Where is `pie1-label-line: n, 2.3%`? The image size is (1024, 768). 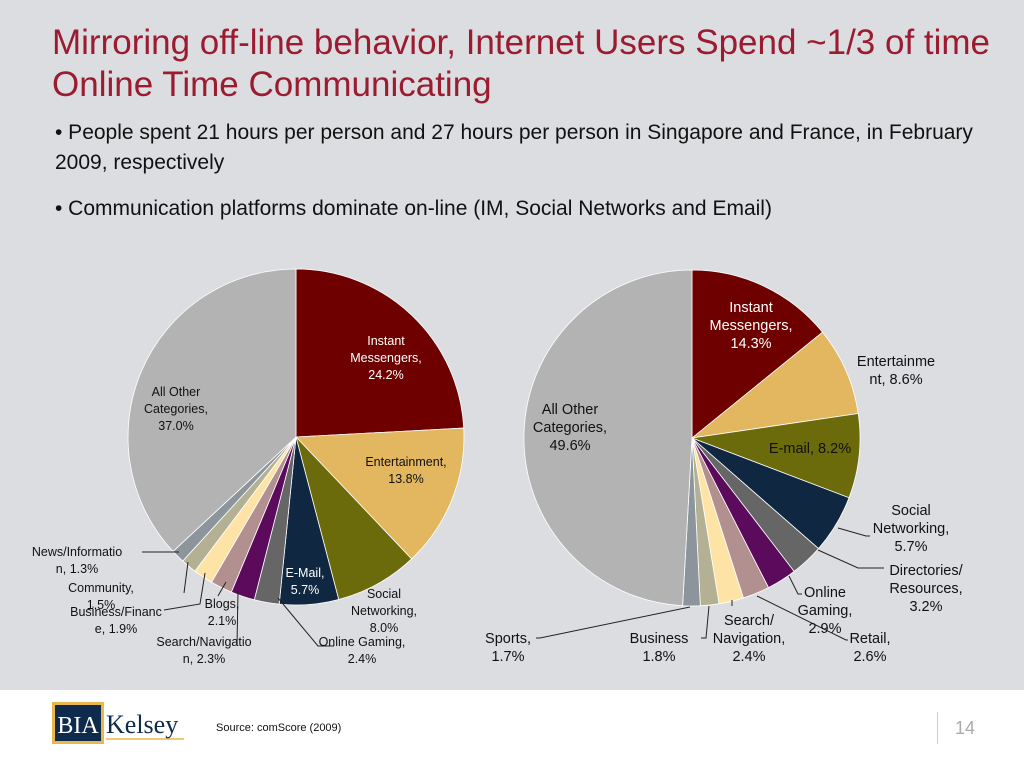
pie1-label-line: n, 2.3% is located at coordinates (204, 659).